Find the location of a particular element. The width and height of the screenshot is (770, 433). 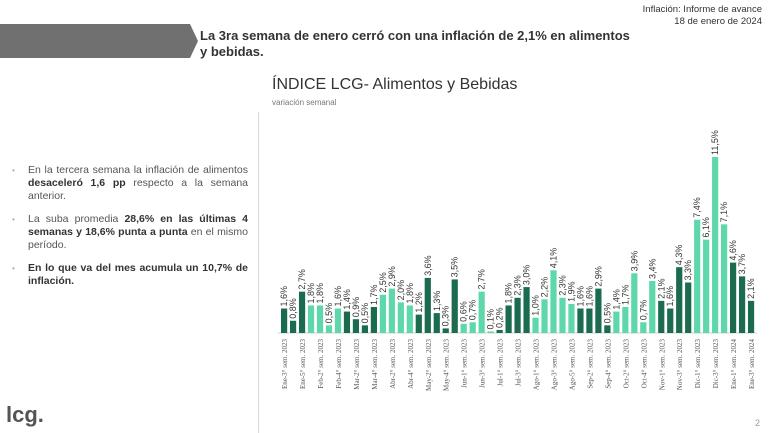

value-label: 1,9% is located at coordinates (571, 291).